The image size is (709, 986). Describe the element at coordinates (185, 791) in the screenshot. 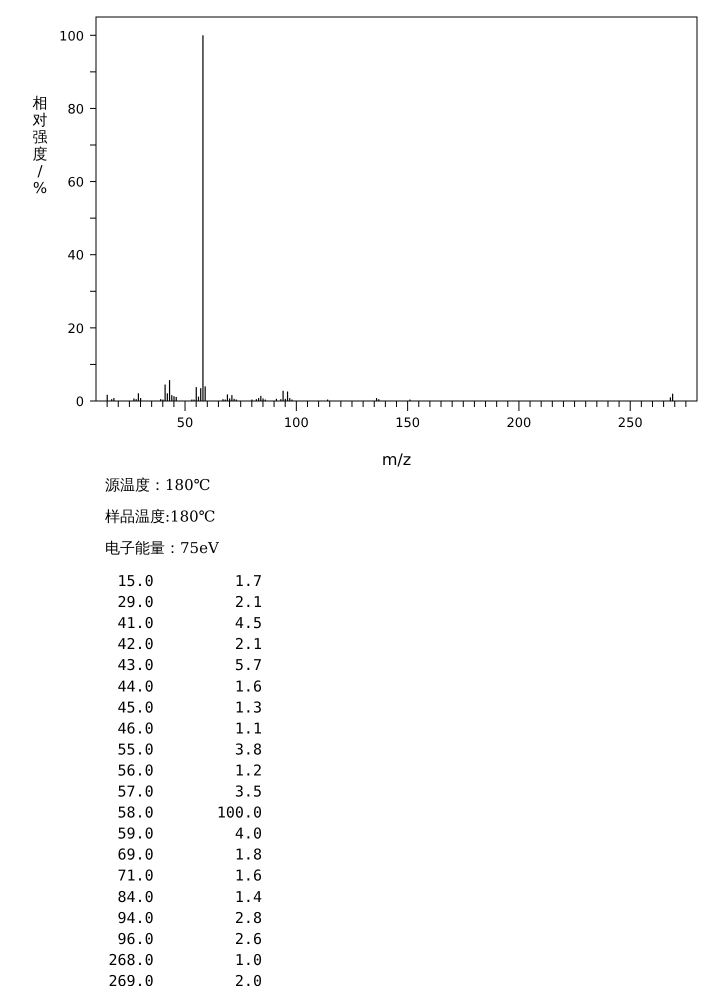

I see `text: 57.0 3.5` at that location.